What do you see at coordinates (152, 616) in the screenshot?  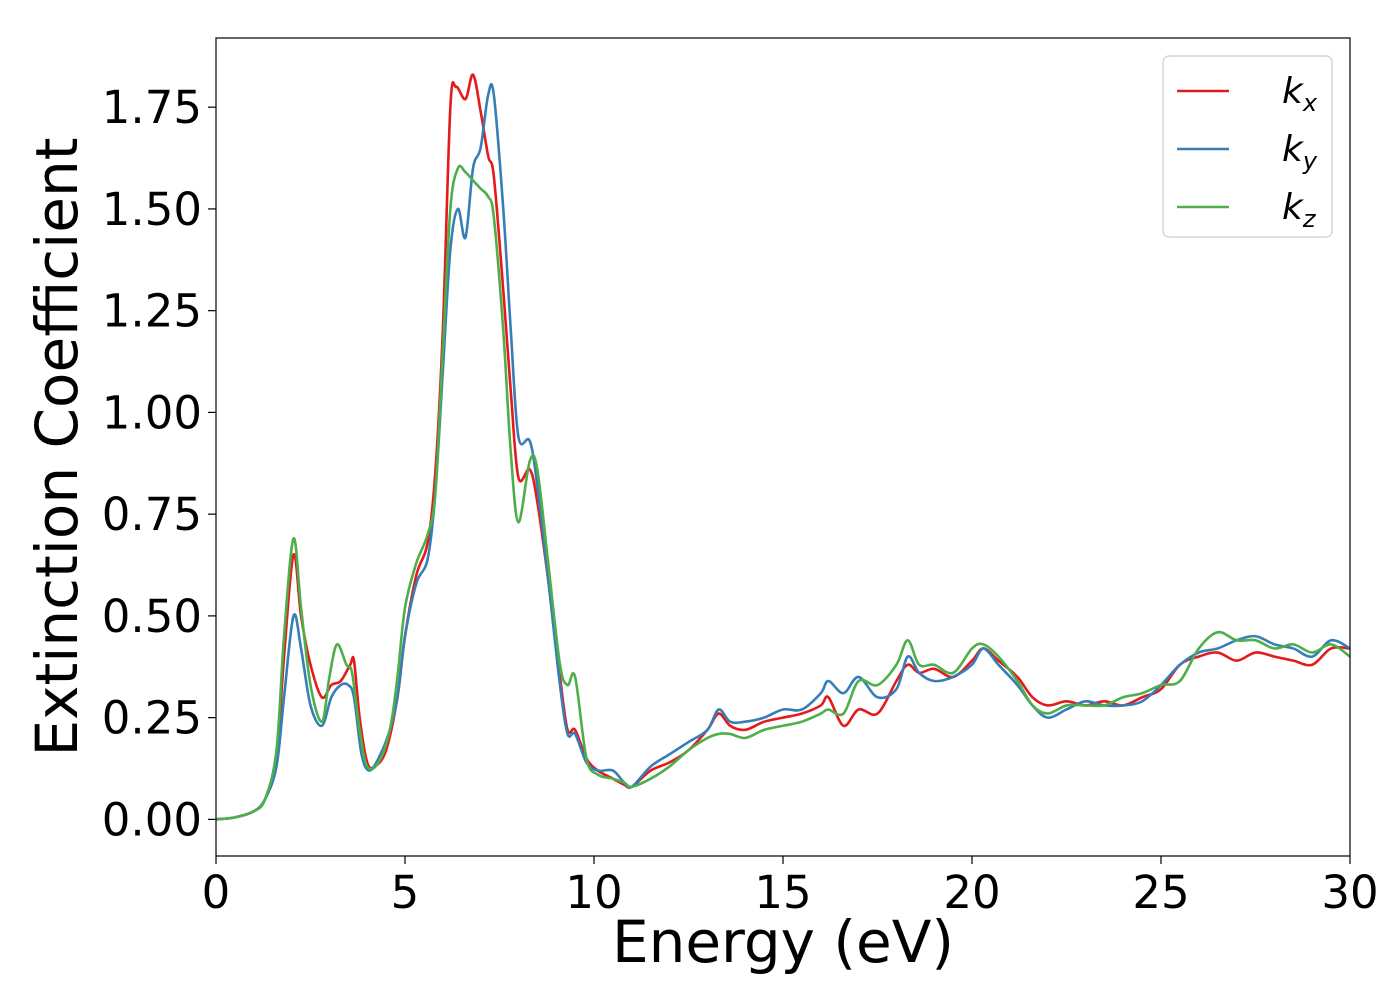 I see `y-tick-label: 0.50` at bounding box center [152, 616].